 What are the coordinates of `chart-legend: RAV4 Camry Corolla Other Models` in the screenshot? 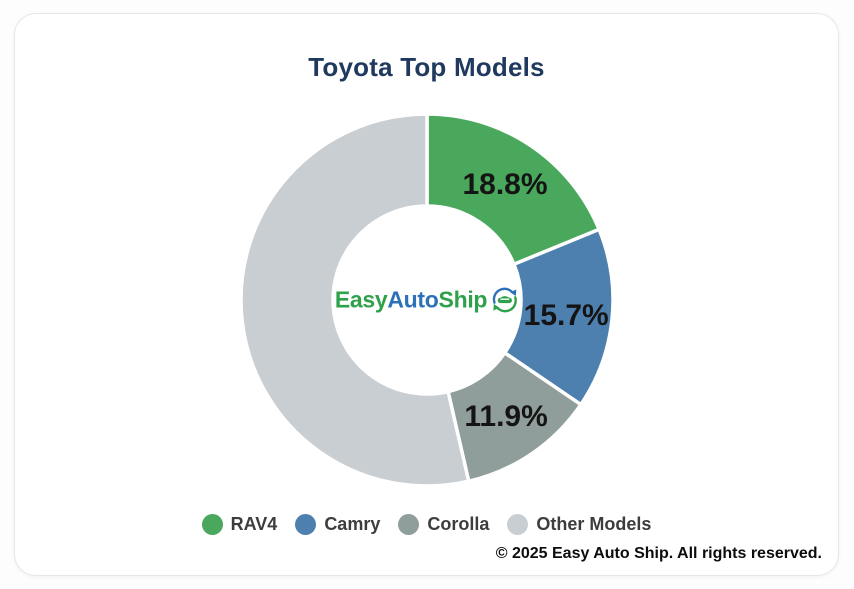 It's located at (426, 524).